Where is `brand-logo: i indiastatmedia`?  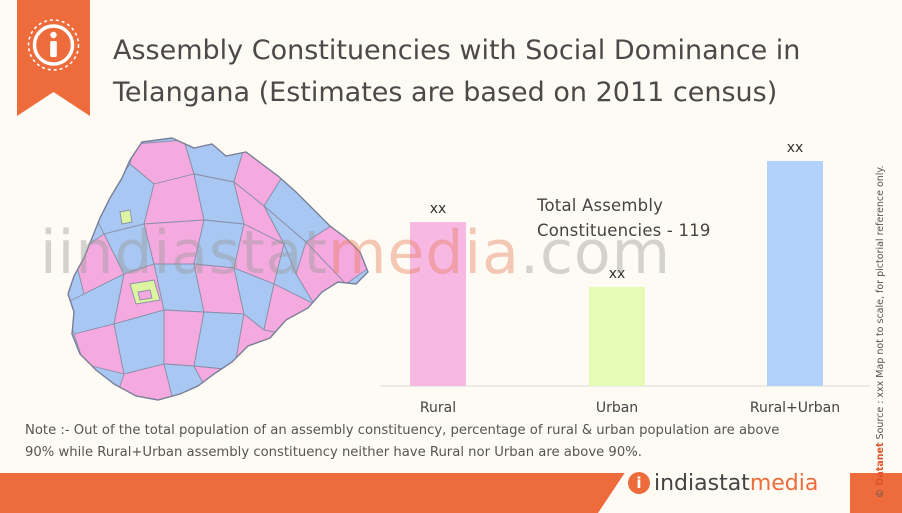 brand-logo: i indiastatmedia is located at coordinates (723, 483).